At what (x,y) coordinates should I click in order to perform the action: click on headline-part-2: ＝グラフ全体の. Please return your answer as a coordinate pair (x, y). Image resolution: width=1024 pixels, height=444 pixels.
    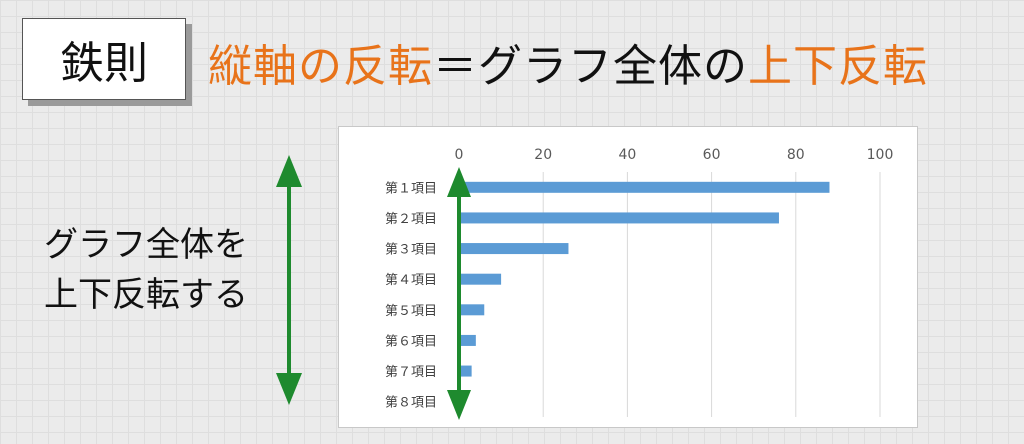
    Looking at the image, I should click on (590, 66).